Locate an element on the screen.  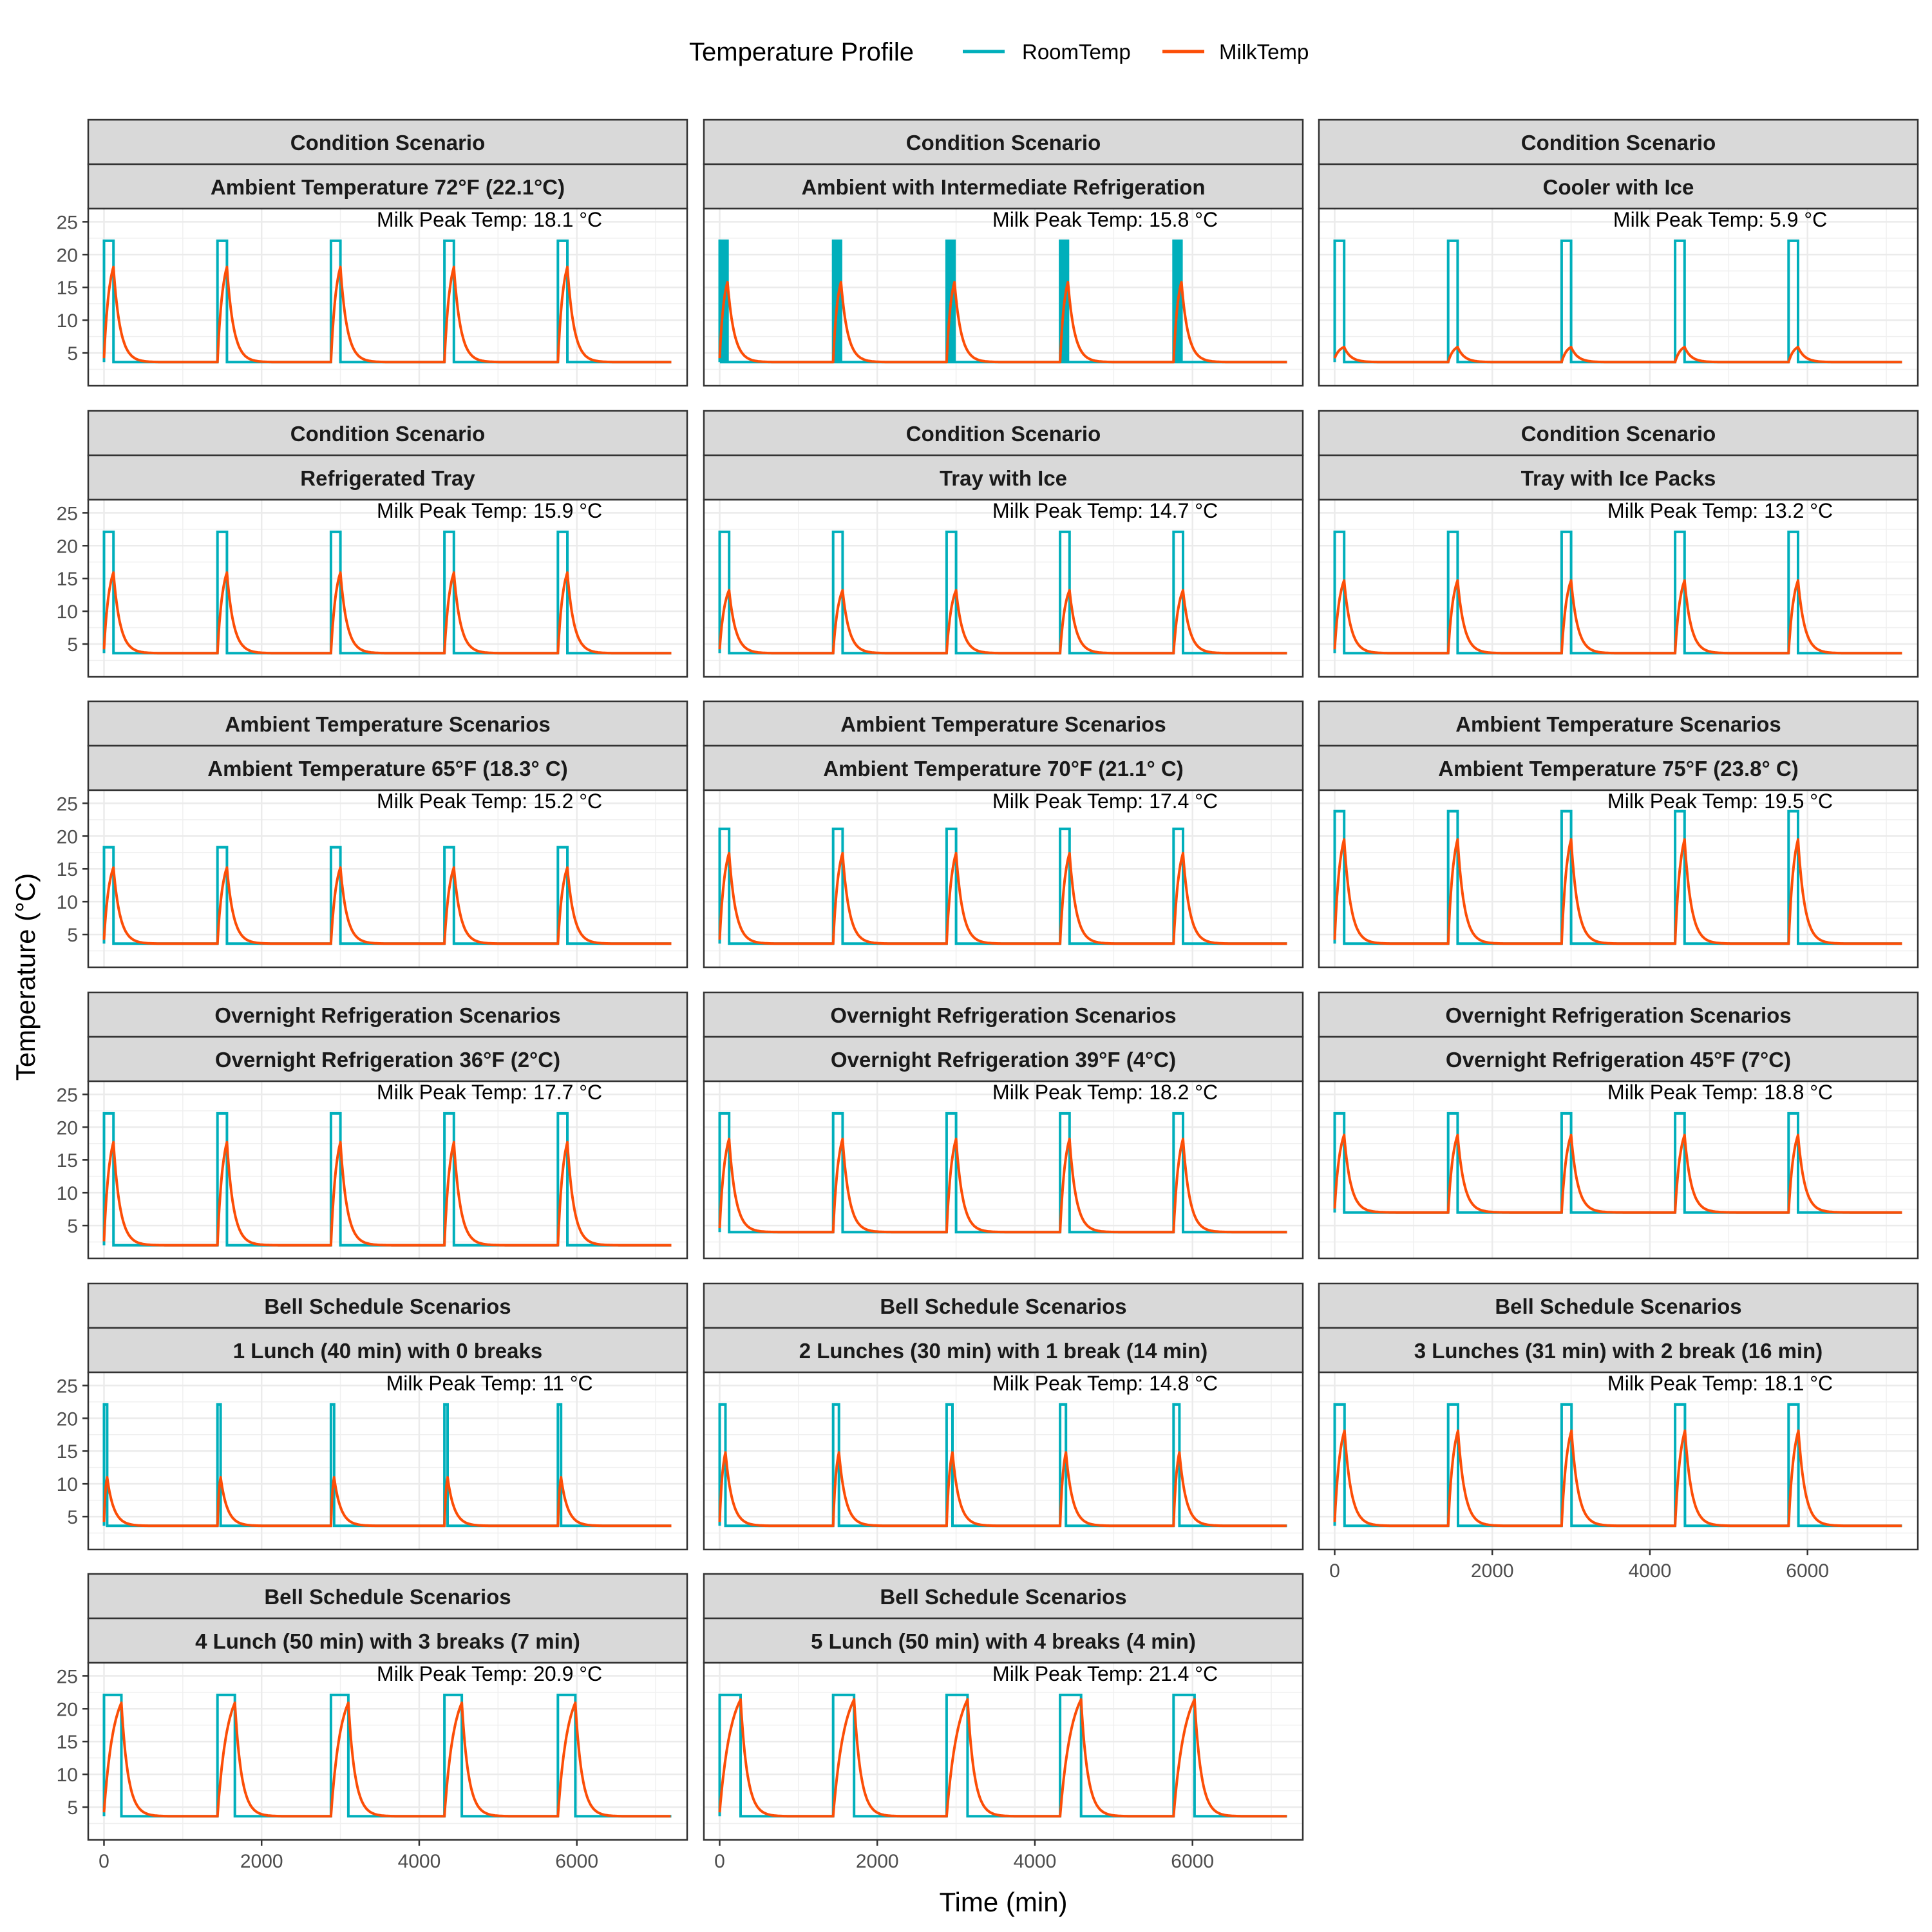
strip-title-label: Ambient with Intermediate Refrigeration is located at coordinates (1003, 187).